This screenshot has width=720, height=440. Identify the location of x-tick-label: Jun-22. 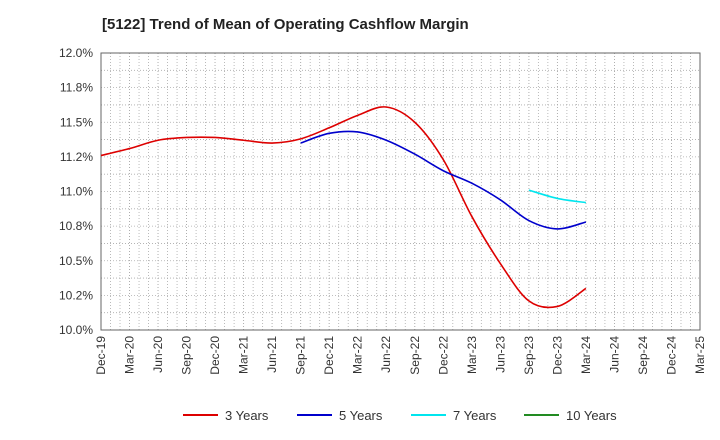
(386, 354).